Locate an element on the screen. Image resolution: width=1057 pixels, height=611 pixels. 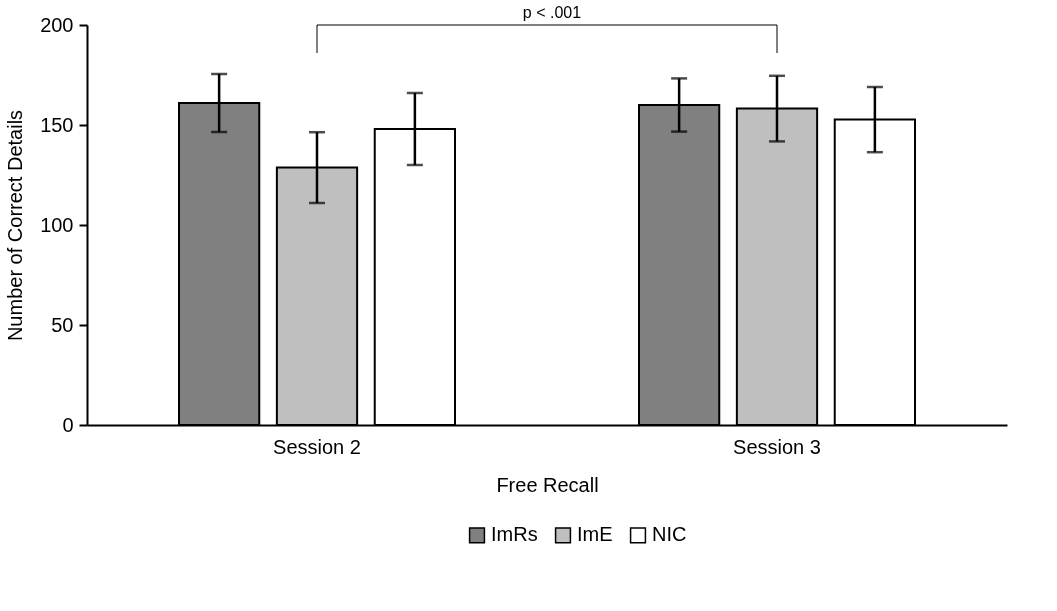
y-tick-label: 200 is located at coordinates (57, 24).